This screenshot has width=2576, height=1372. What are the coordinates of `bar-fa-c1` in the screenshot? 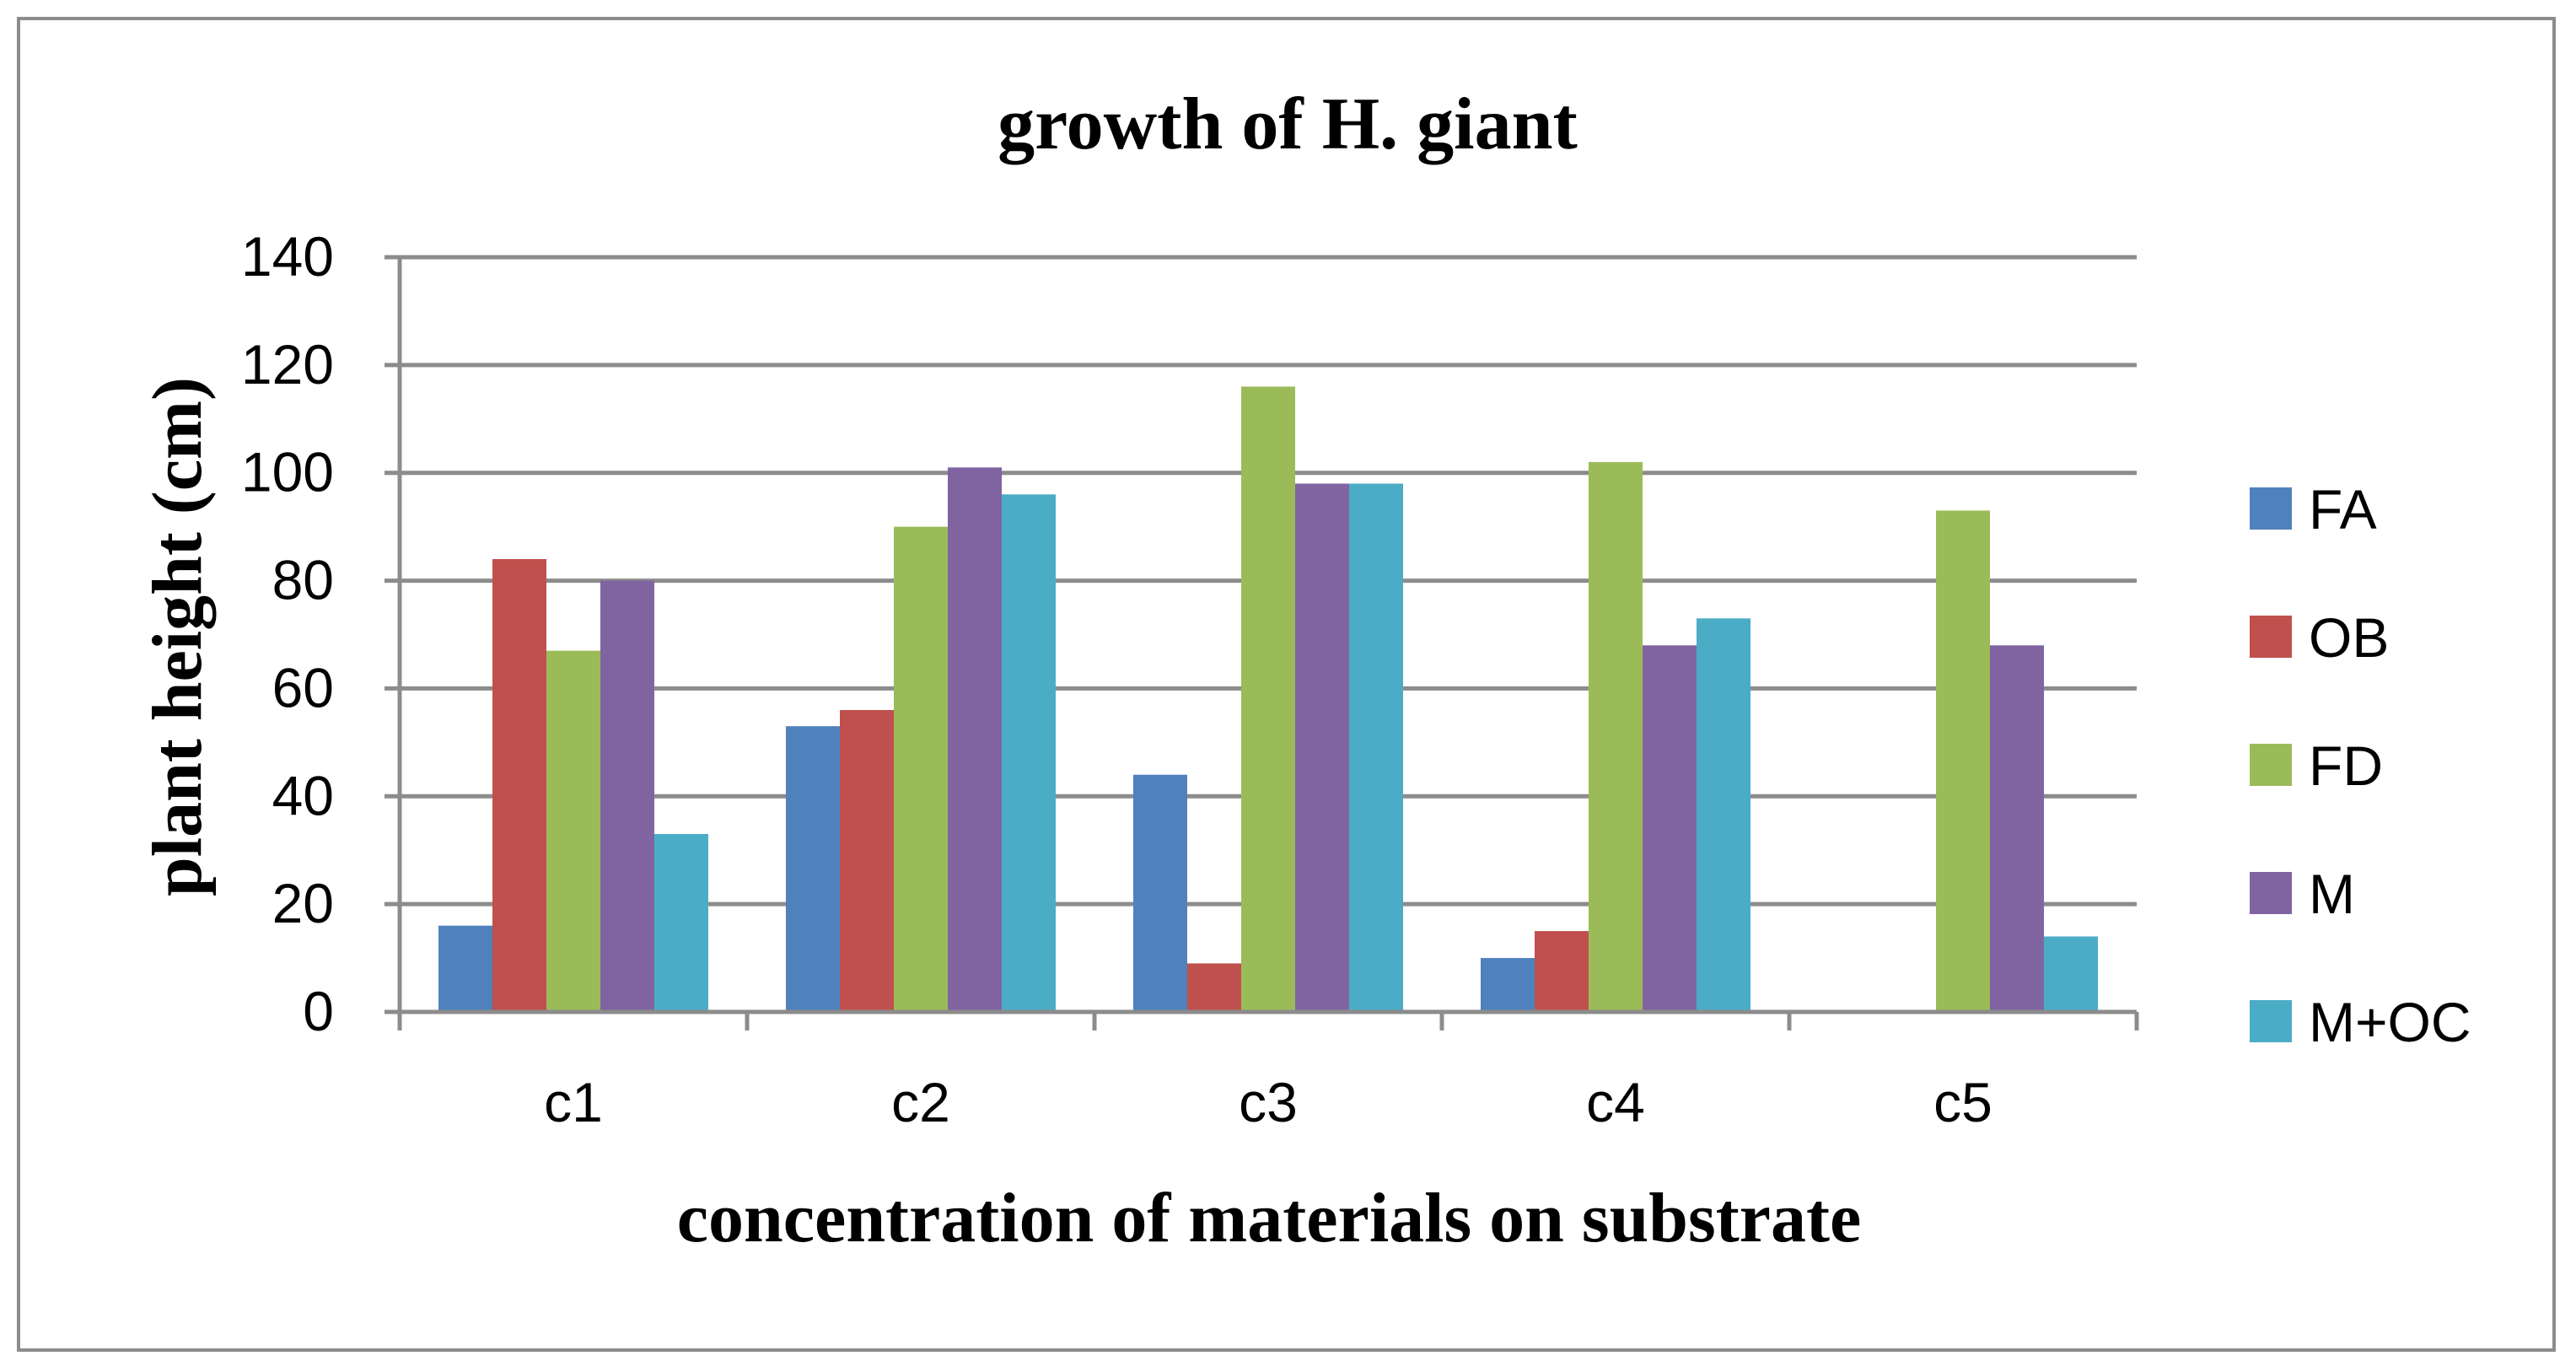 It's located at (465, 968).